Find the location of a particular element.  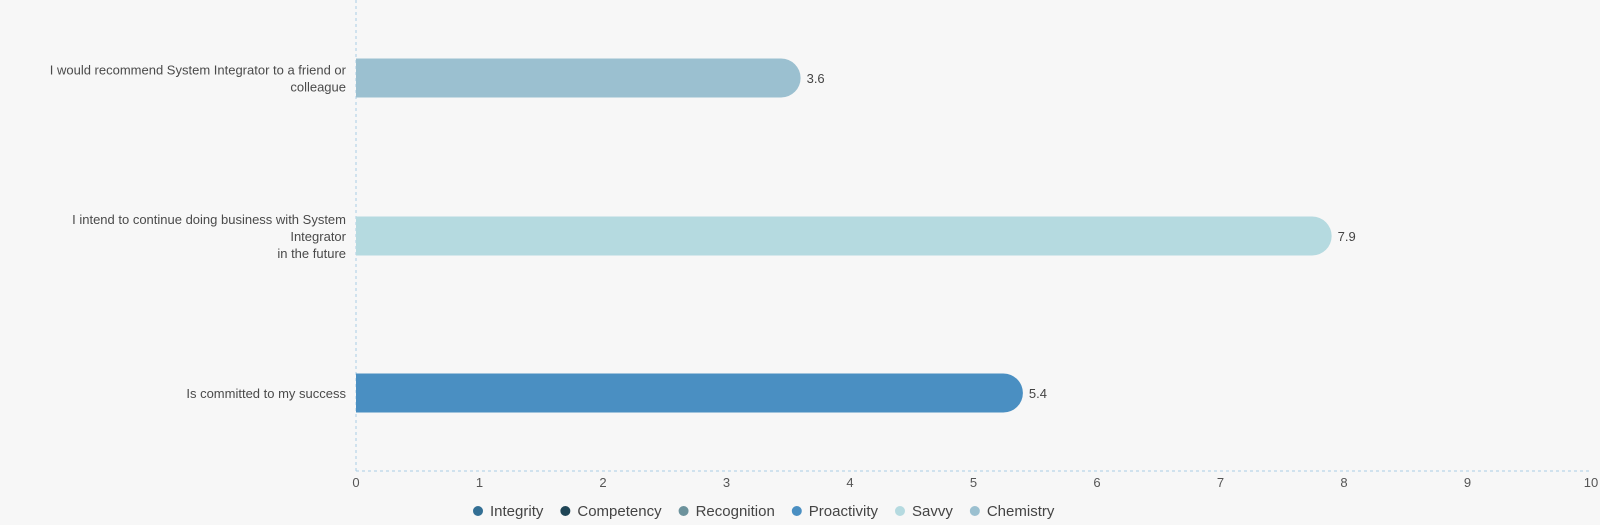

data-label: 7.9 is located at coordinates (1347, 236).